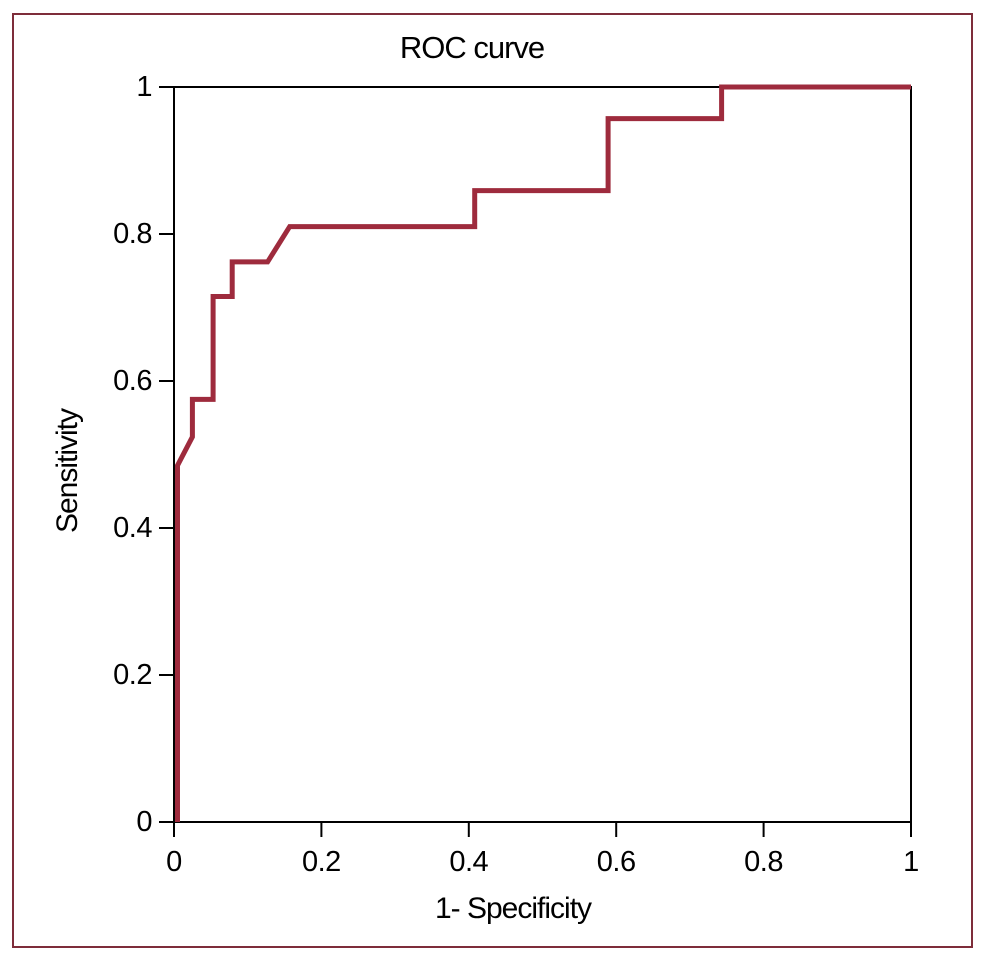 The width and height of the screenshot is (991, 958). Describe the element at coordinates (132, 528) in the screenshot. I see `y-tick-label: 0.4` at that location.